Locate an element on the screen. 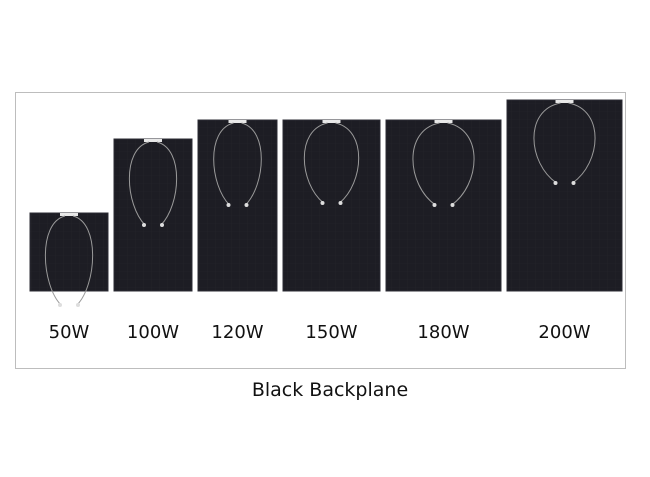 The height and width of the screenshot is (477, 650). panel-label: 100W is located at coordinates (153, 332).